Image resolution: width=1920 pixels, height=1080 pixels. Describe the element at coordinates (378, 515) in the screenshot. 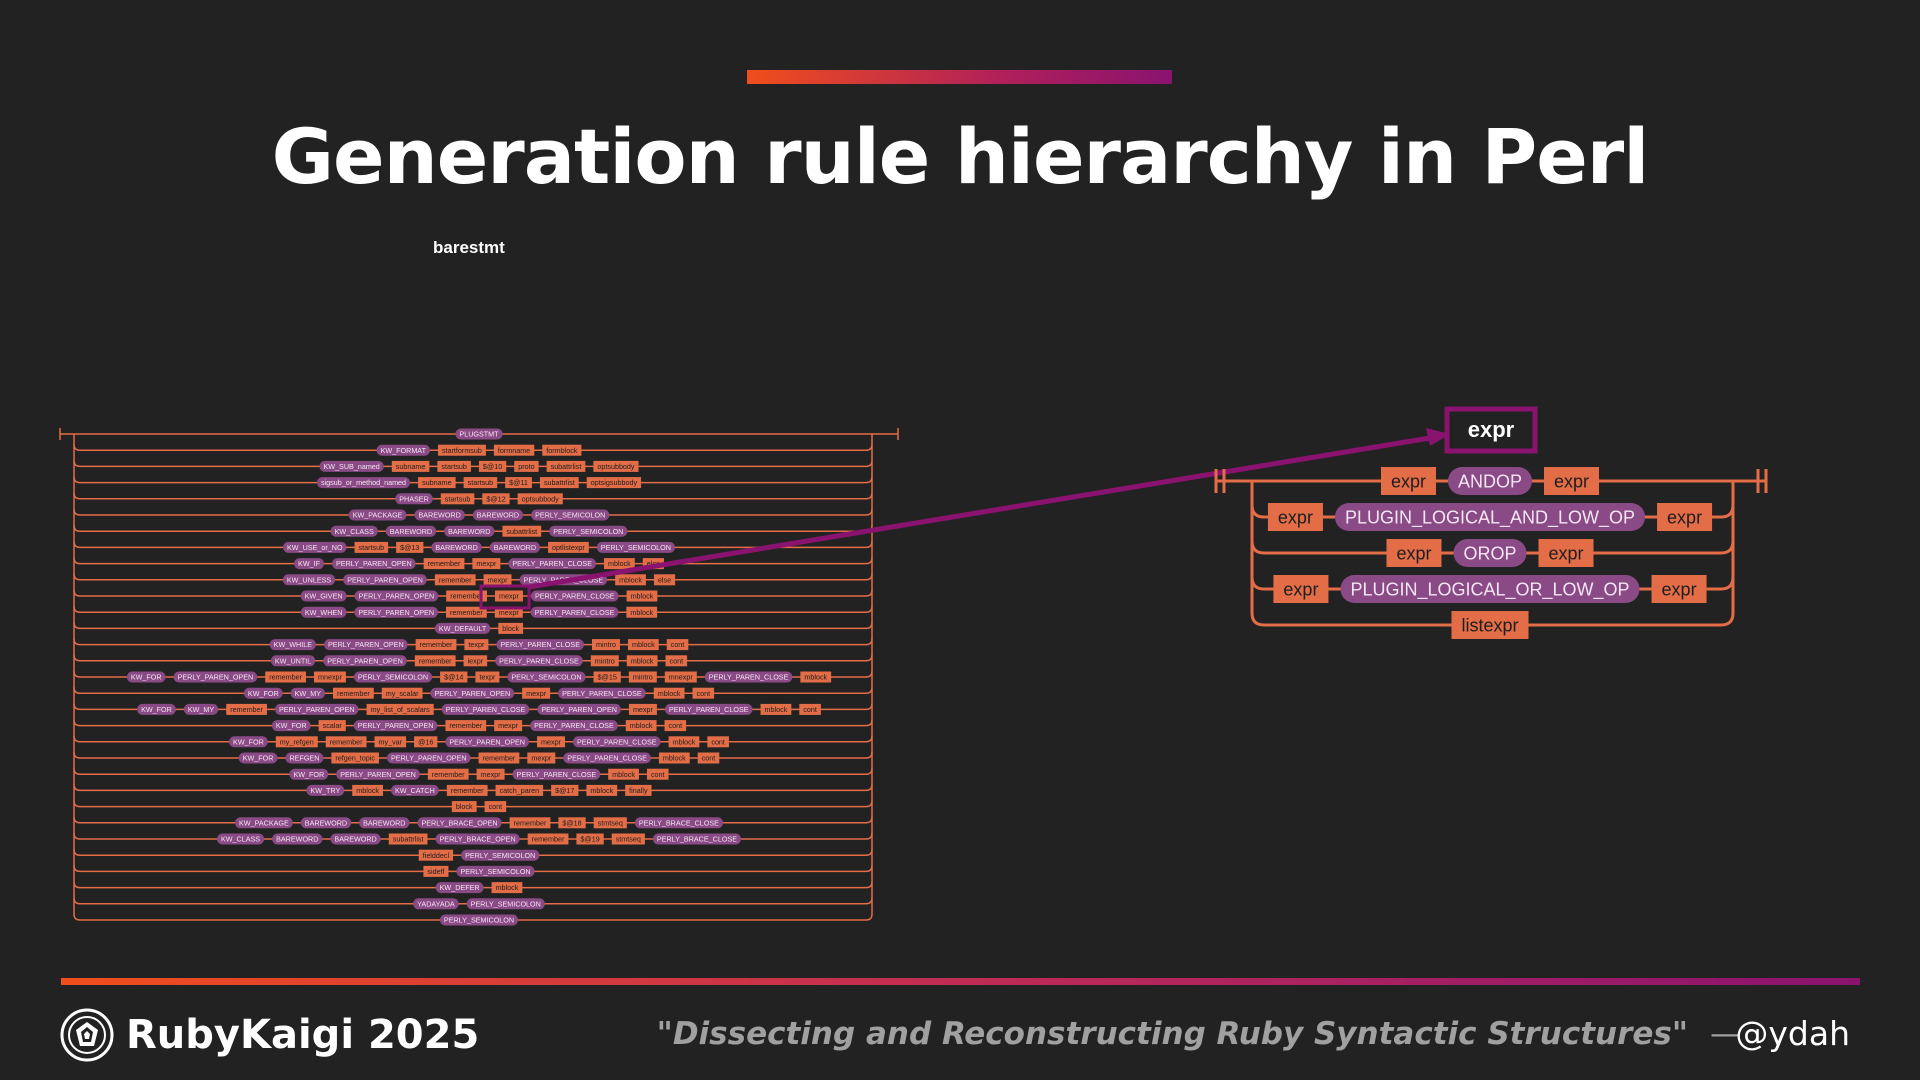

I see `terminal-node-label: KW_PACKAGE` at that location.